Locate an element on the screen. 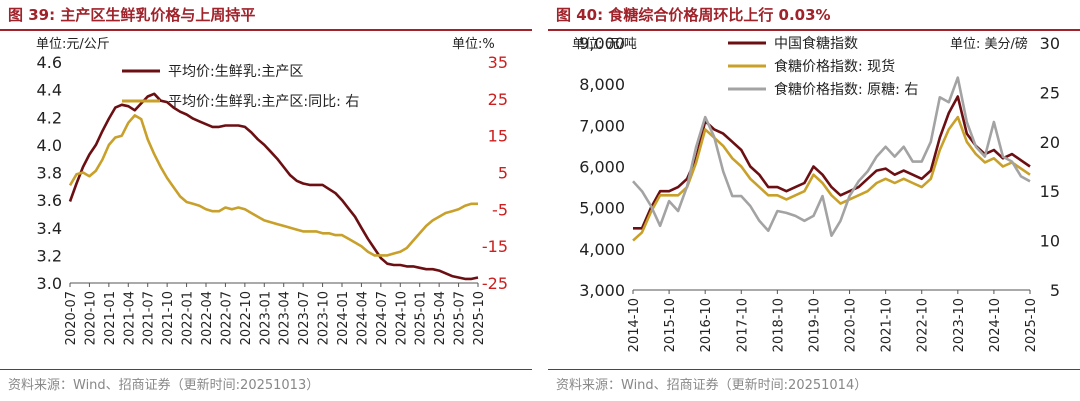 This screenshot has width=1080, height=401. x-tick-label: 2015-10 is located at coordinates (670, 325).